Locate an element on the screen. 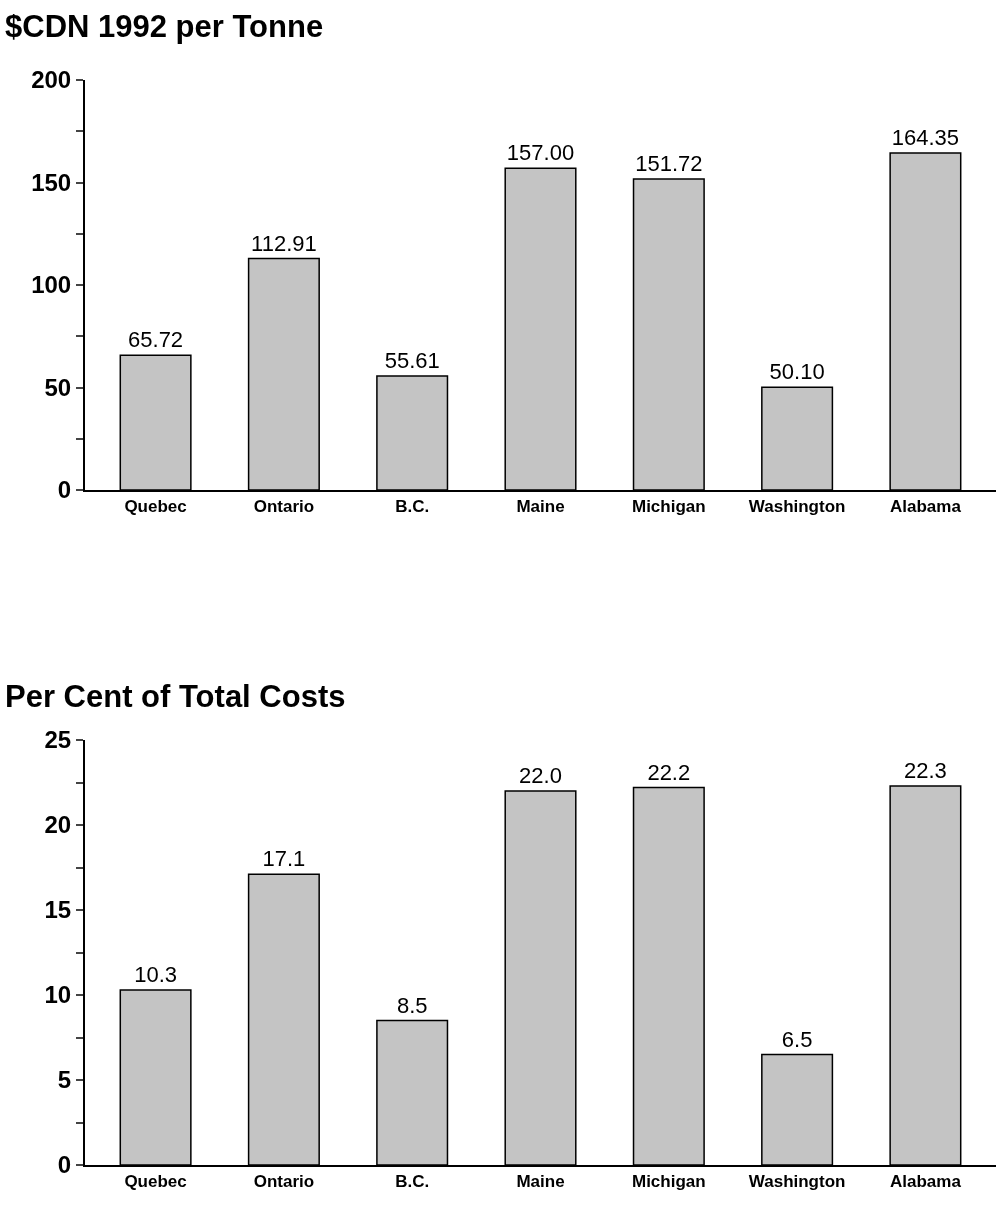 This screenshot has width=1004, height=1208. y-tick-label: 20 is located at coordinates (58, 825).